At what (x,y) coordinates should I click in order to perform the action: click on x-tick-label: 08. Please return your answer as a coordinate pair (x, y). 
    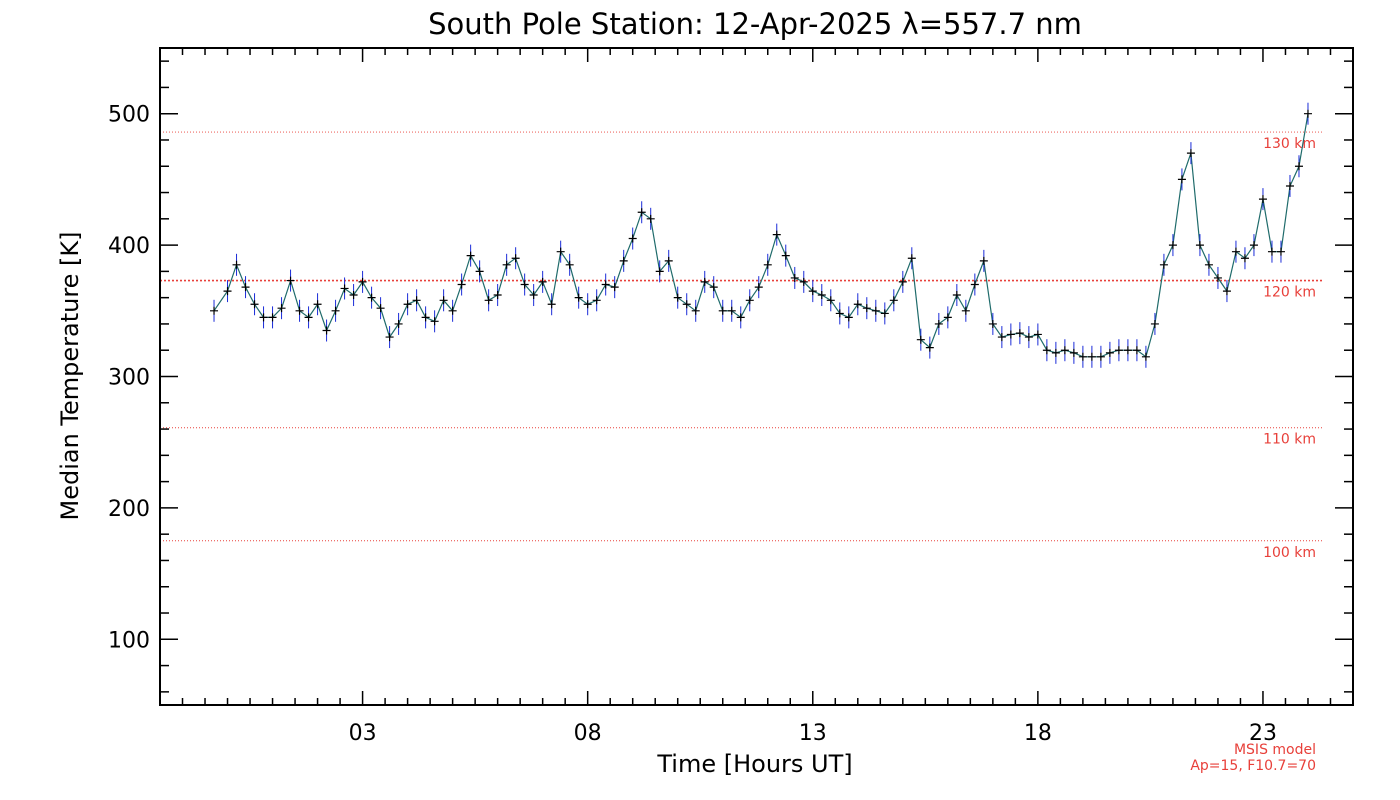
    Looking at the image, I should click on (588, 733).